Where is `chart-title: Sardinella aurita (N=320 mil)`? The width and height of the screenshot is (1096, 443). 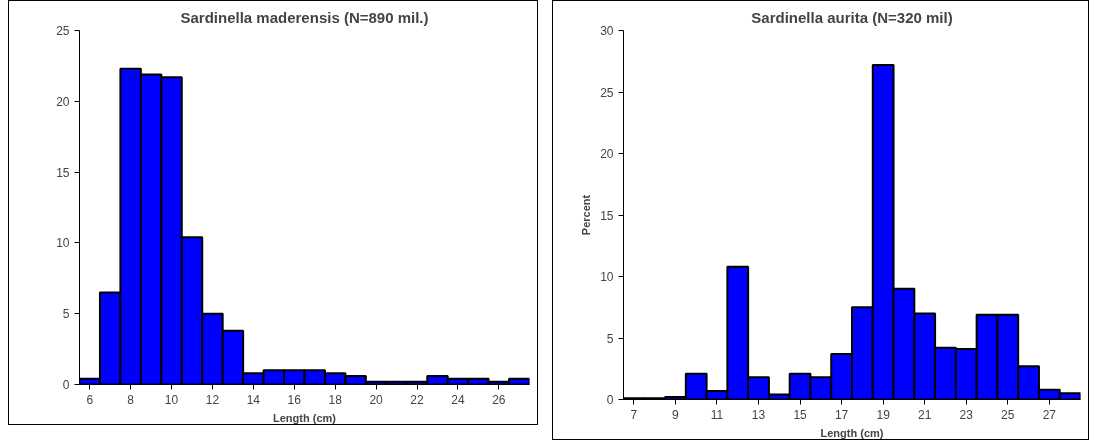 chart-title: Sardinella aurita (N=320 mil) is located at coordinates (852, 17).